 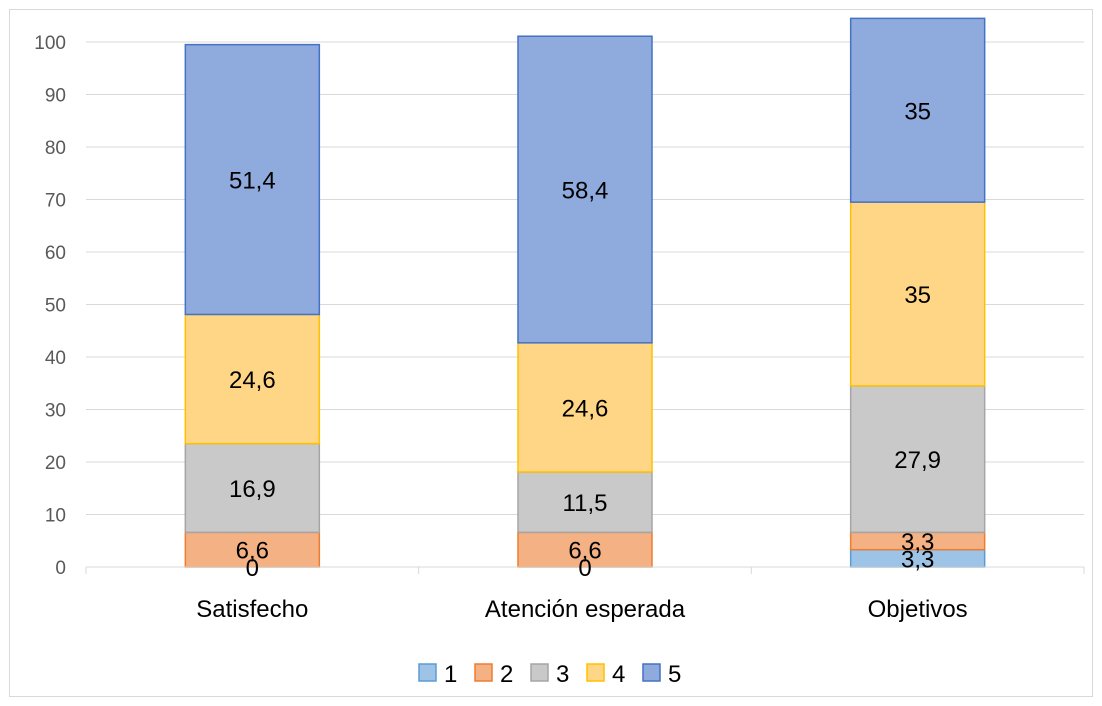 I want to click on data-label-4-1: 24,6, so click(x=585, y=408).